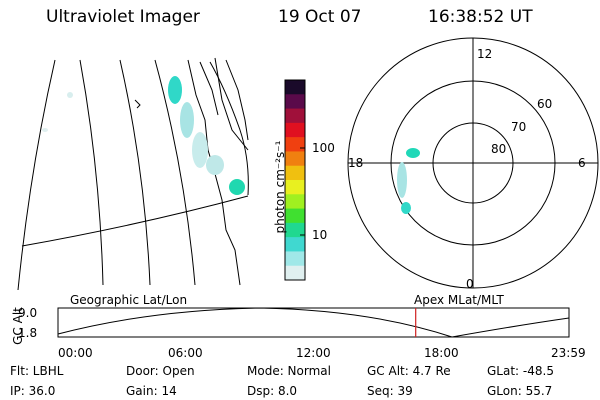 The image size is (600, 400). I want to click on orbit-xtick-2: 12:00, so click(313, 353).